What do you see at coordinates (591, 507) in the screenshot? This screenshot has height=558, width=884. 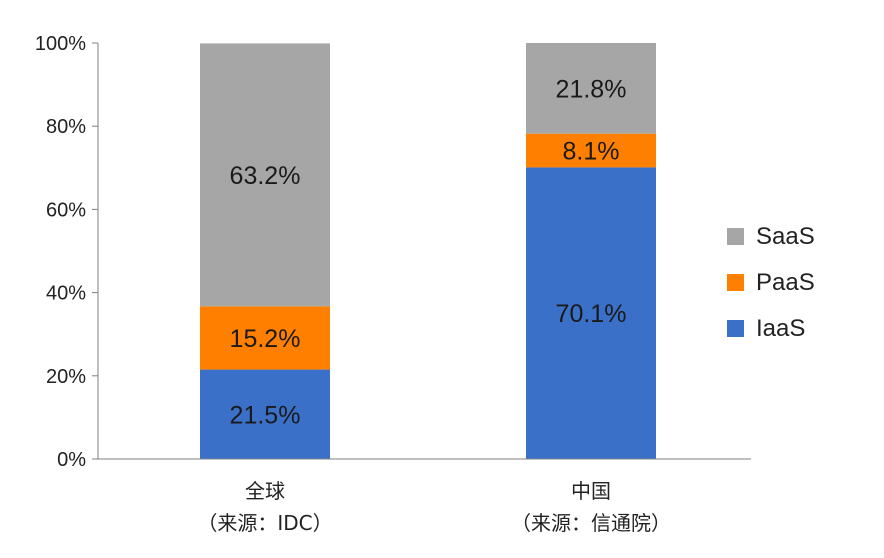 I see `category-label-1: 中国 （来源：信通院）` at bounding box center [591, 507].